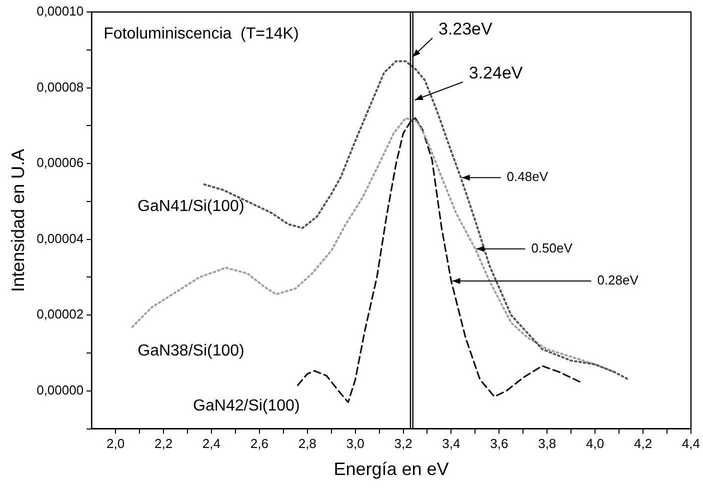  Describe the element at coordinates (60, 86) in the screenshot. I see `y-tick-label: 0,00008` at that location.